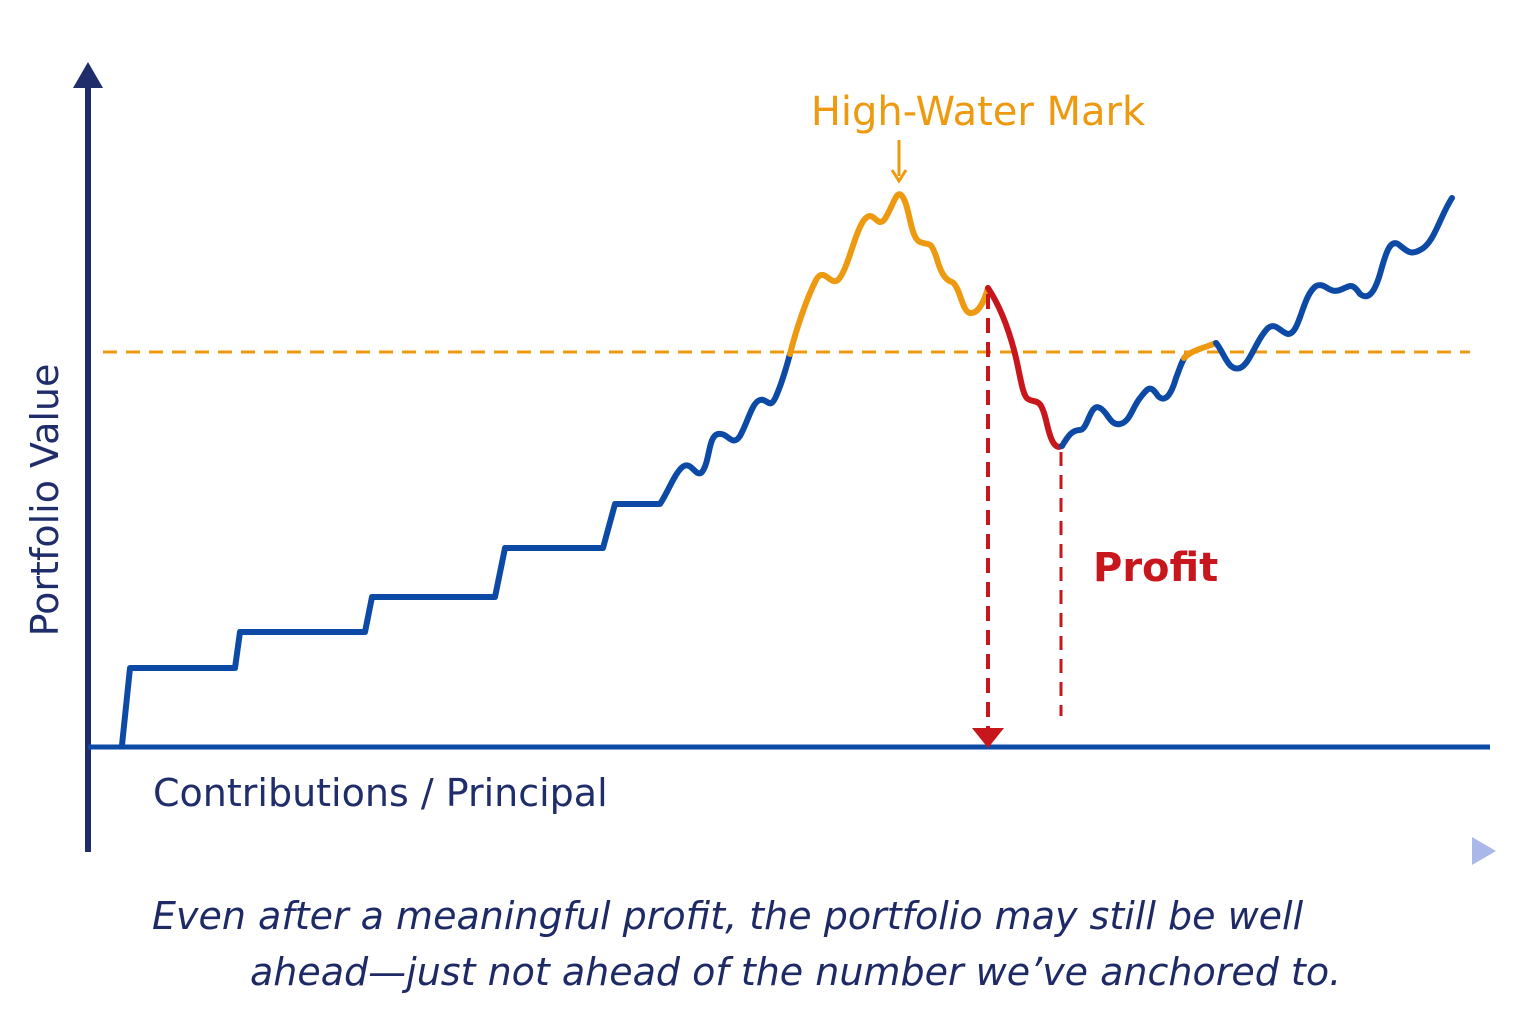 This screenshot has height=1024, width=1536. I want to click on y-axis-arrowhead, so click(88, 75).